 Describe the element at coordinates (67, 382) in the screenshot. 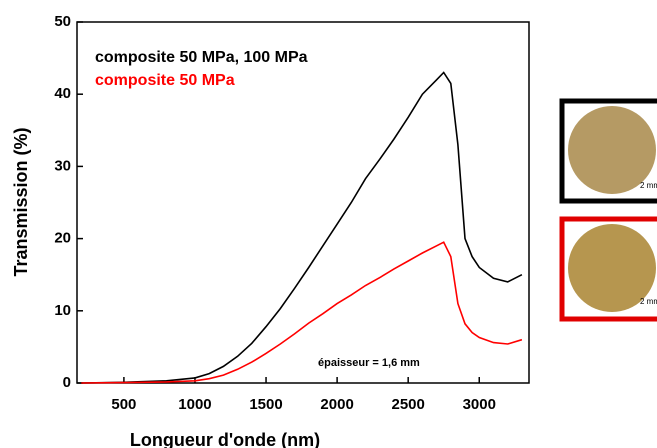

I see `y-tick-label: 0` at that location.